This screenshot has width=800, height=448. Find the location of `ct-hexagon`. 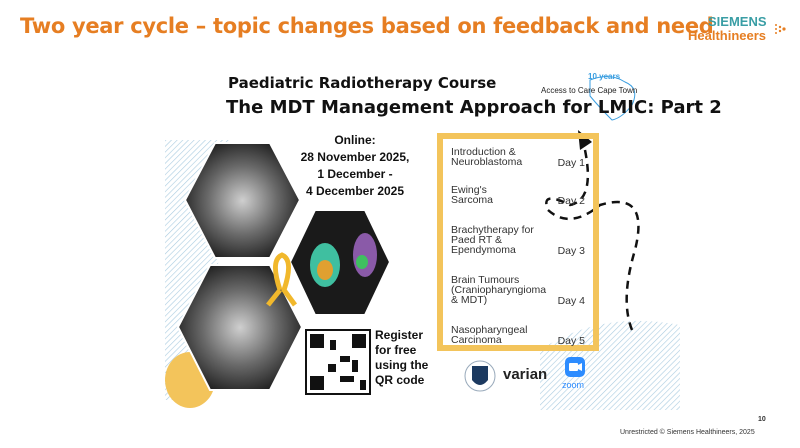

ct-hexagon is located at coordinates (240, 327).